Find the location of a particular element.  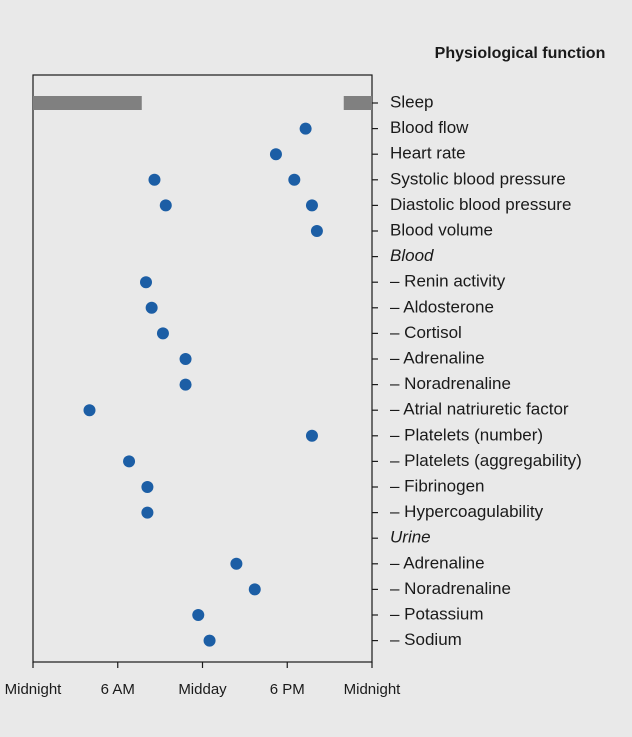

row-label: Blood volume is located at coordinates (441, 229).